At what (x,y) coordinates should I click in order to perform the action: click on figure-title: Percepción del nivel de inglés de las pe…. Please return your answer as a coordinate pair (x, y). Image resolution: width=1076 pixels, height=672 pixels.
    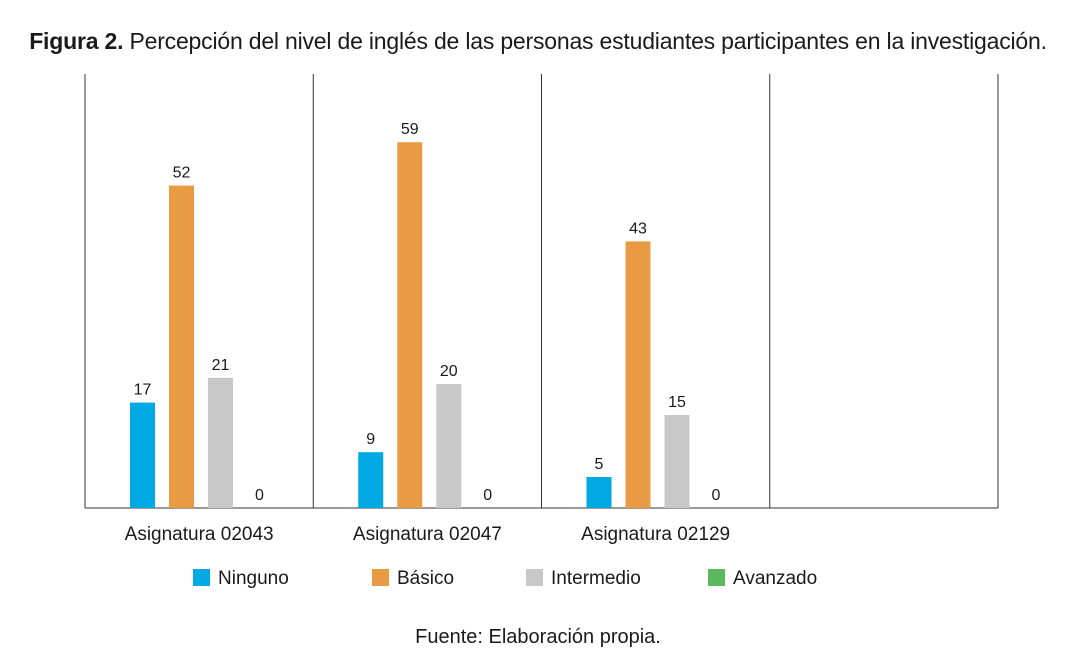
    Looking at the image, I should click on (588, 41).